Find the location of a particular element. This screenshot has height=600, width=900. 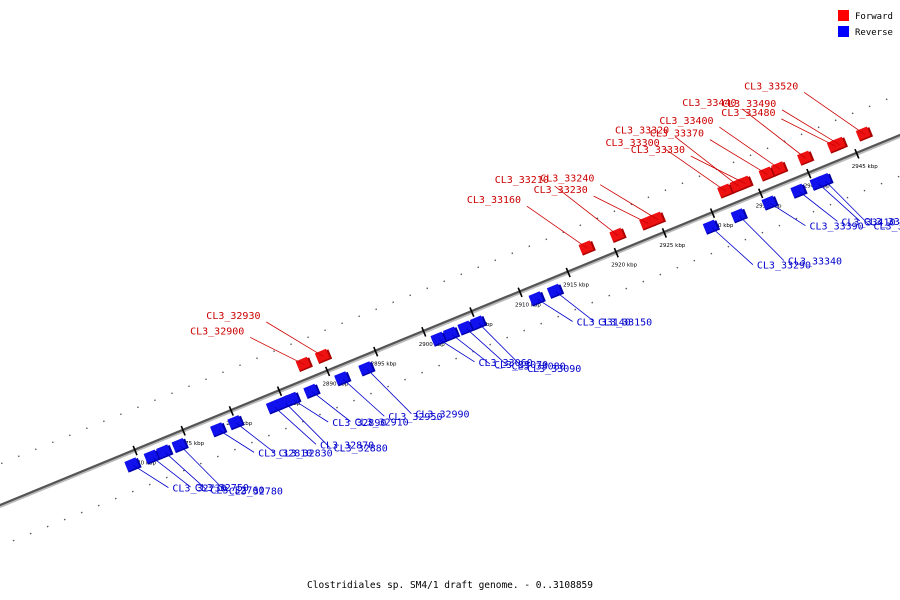

reverse-gene-label: CL3_32810 is located at coordinates (285, 453).